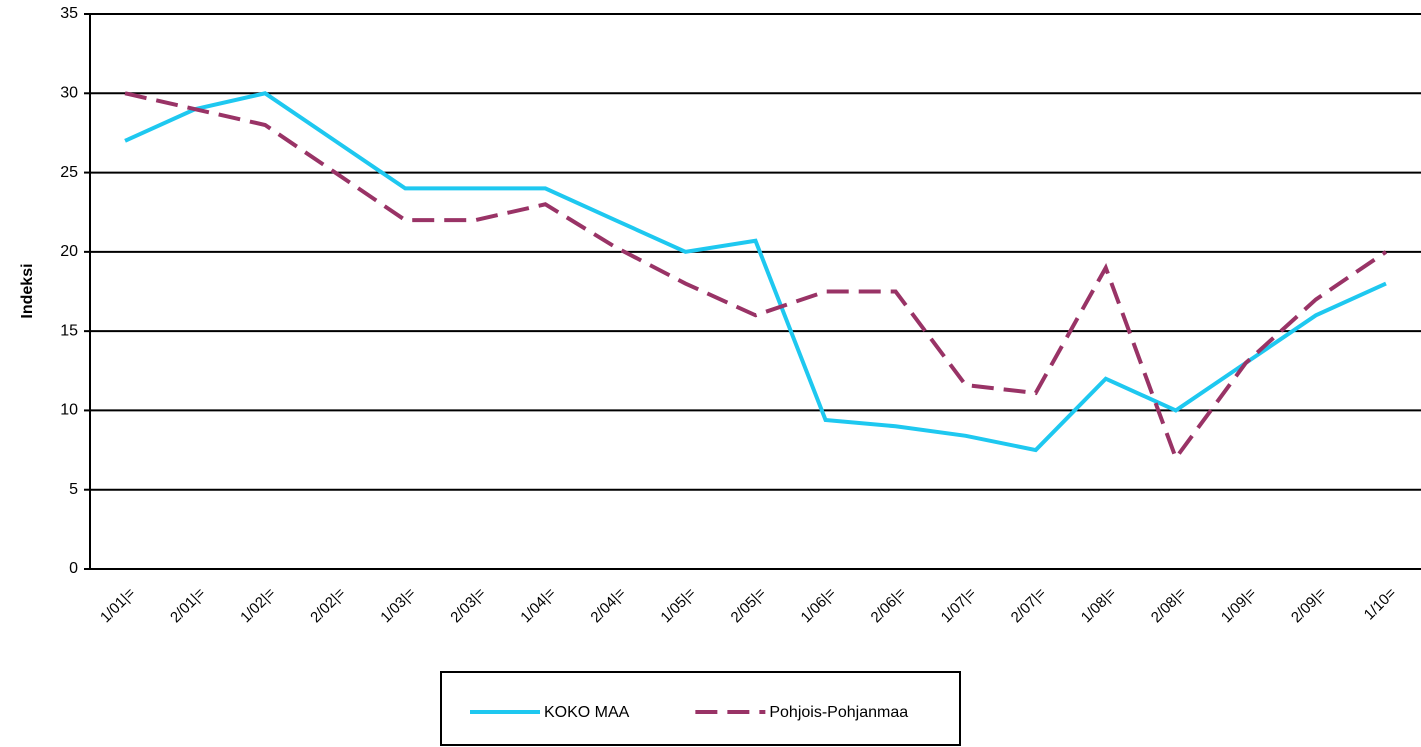  Describe the element at coordinates (73, 489) in the screenshot. I see `y-tick-label: 5` at that location.